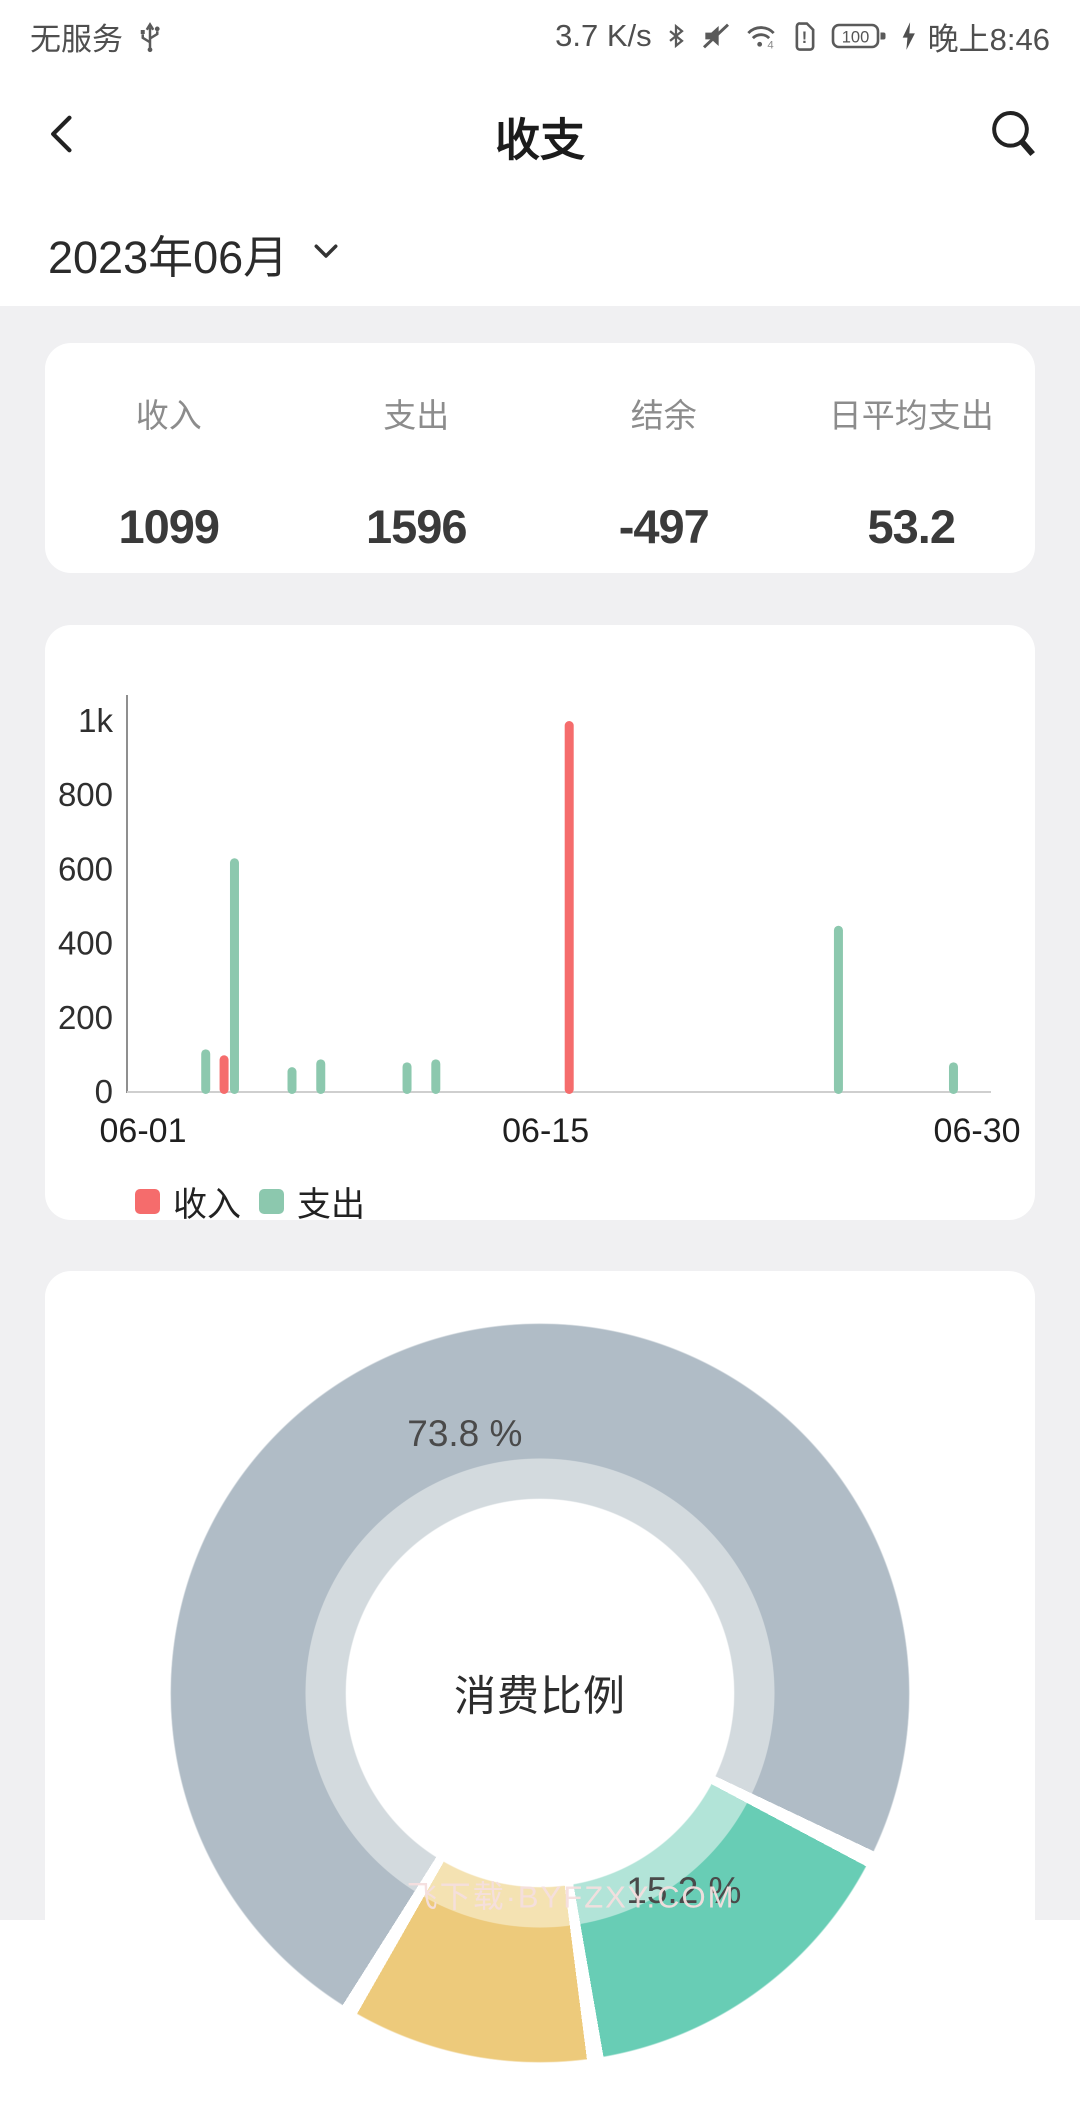 The height and width of the screenshot is (2111, 1080). I want to click on income-swatch, so click(147, 1201).